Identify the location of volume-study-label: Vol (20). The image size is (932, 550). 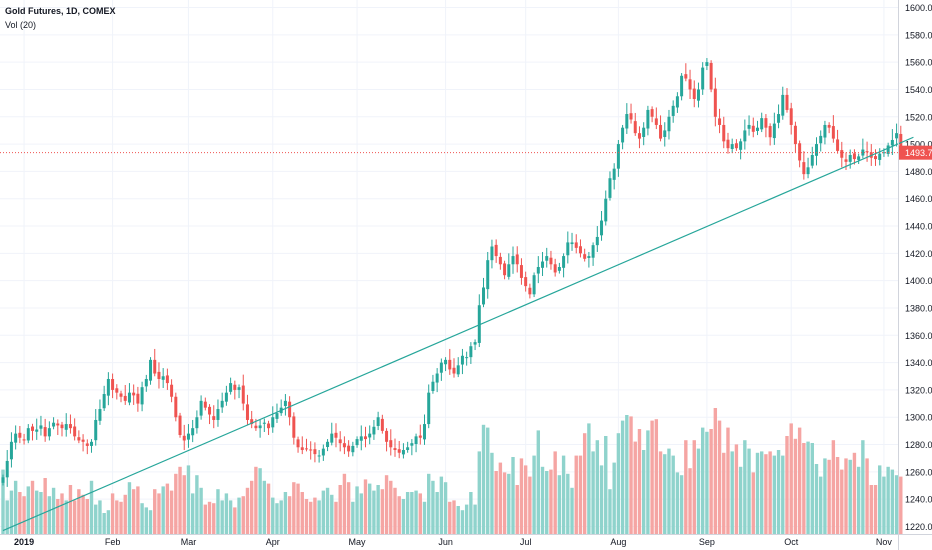
(21, 25).